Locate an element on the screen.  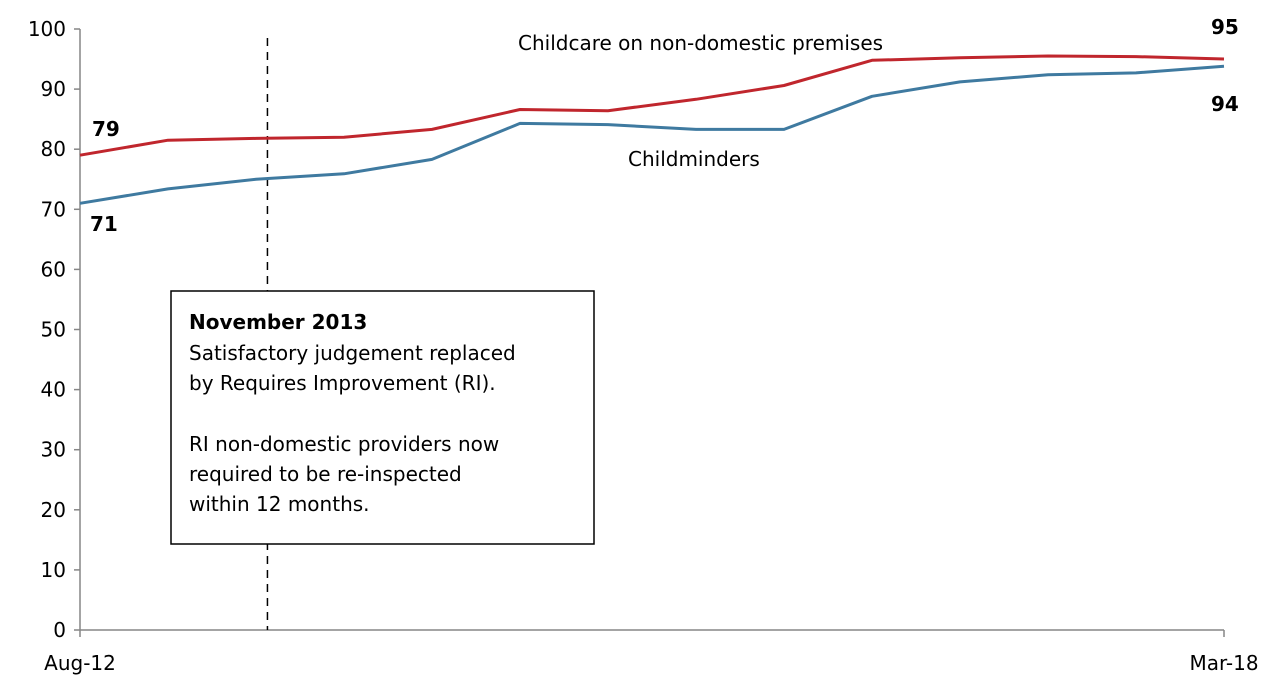
y-tick-label: 50 is located at coordinates (53, 330).